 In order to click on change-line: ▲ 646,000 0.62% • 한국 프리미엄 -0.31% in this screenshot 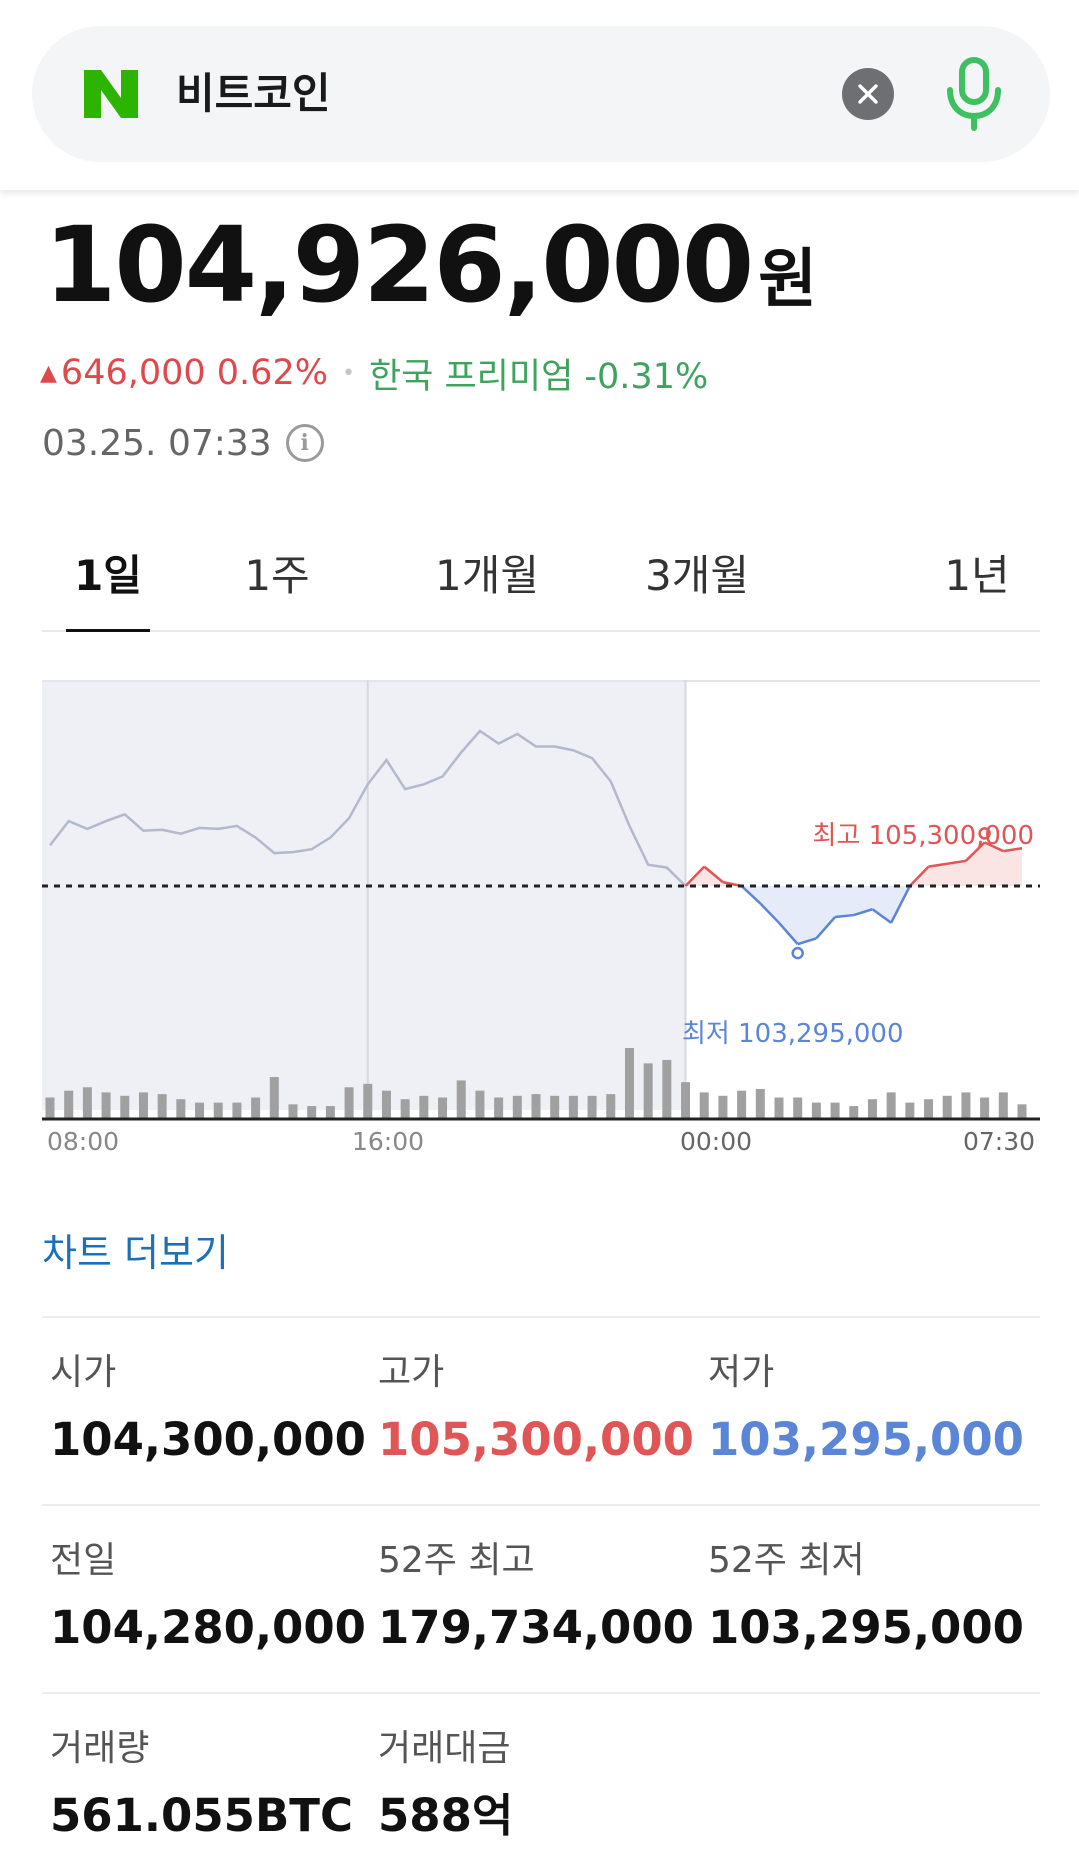, I will do `click(374, 373)`.